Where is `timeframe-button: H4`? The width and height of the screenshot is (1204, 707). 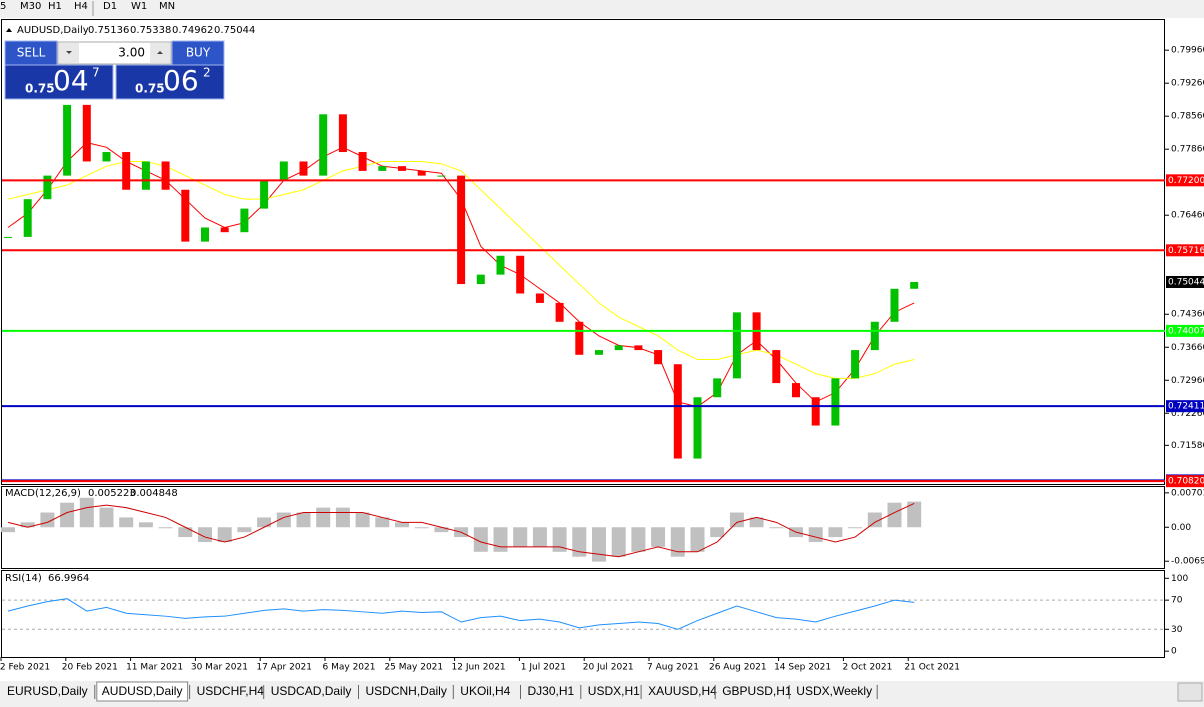 timeframe-button: H4 is located at coordinates (81, 6).